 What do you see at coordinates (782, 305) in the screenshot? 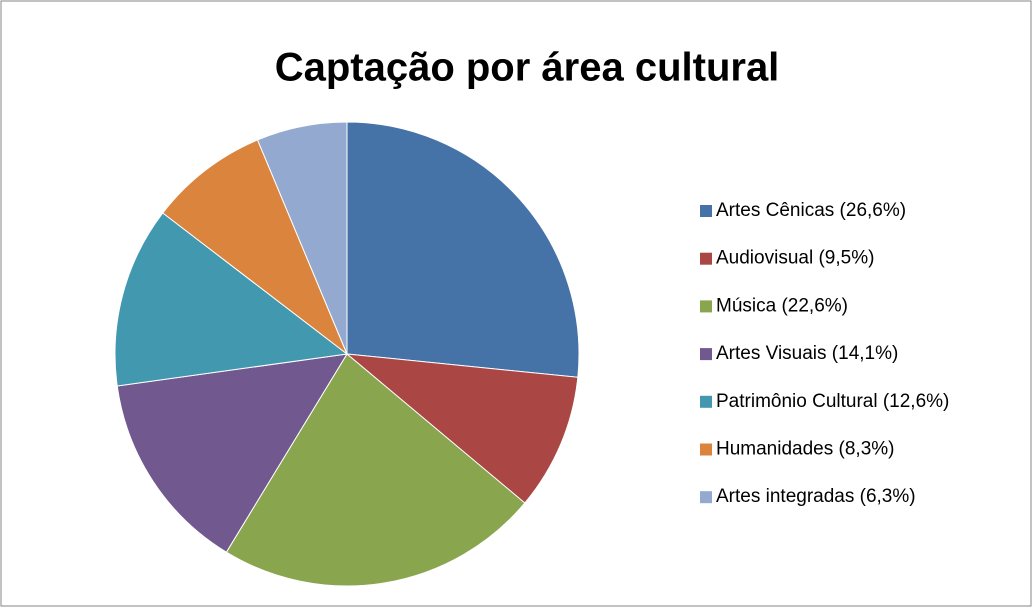
I see `legend-label: Música (22,6%)` at bounding box center [782, 305].